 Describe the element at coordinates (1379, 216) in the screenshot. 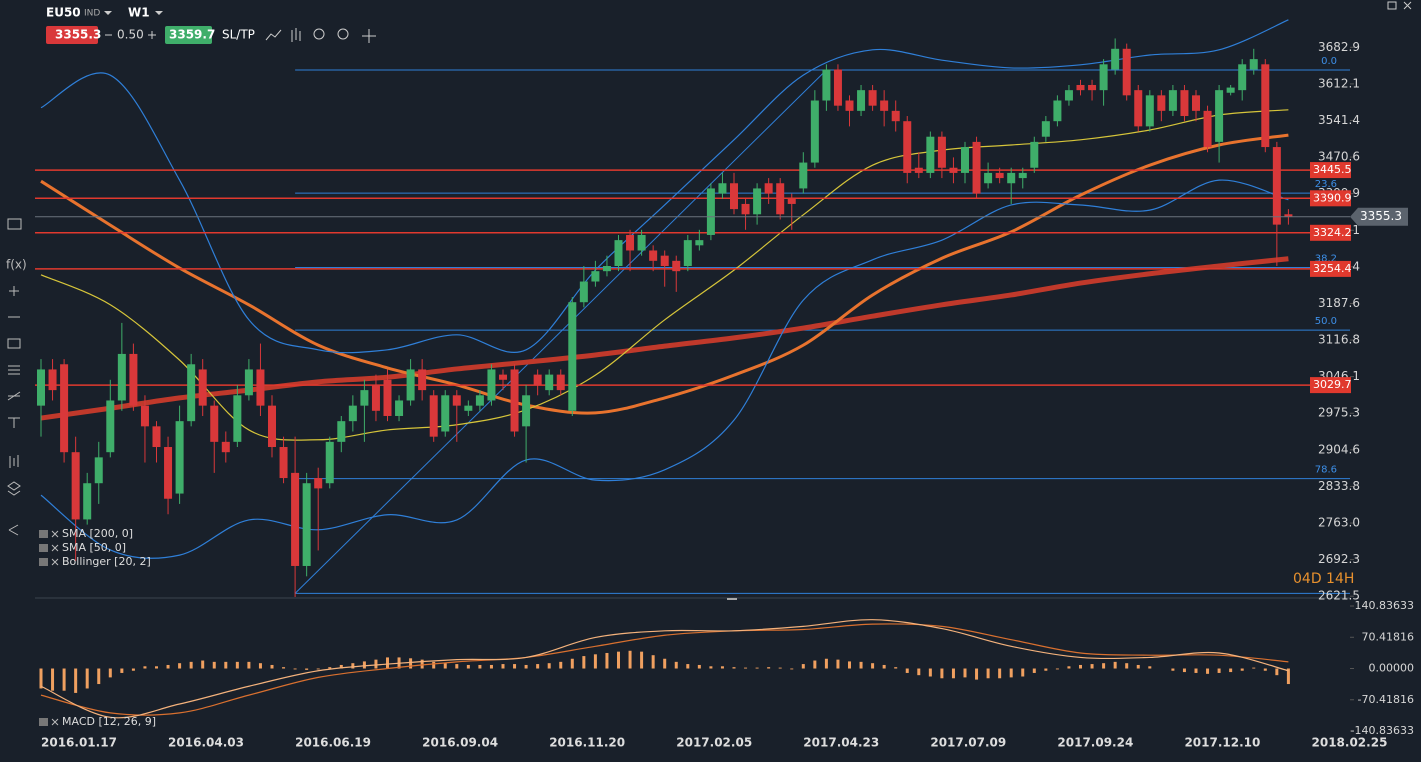

I see `last-price-box` at that location.